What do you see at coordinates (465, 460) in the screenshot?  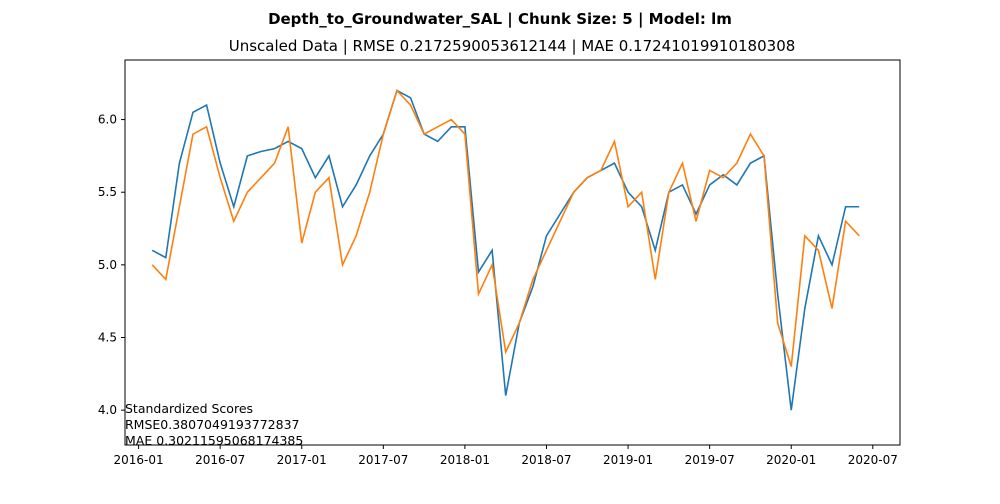 I see `x-tick-label: 2018-01` at bounding box center [465, 460].